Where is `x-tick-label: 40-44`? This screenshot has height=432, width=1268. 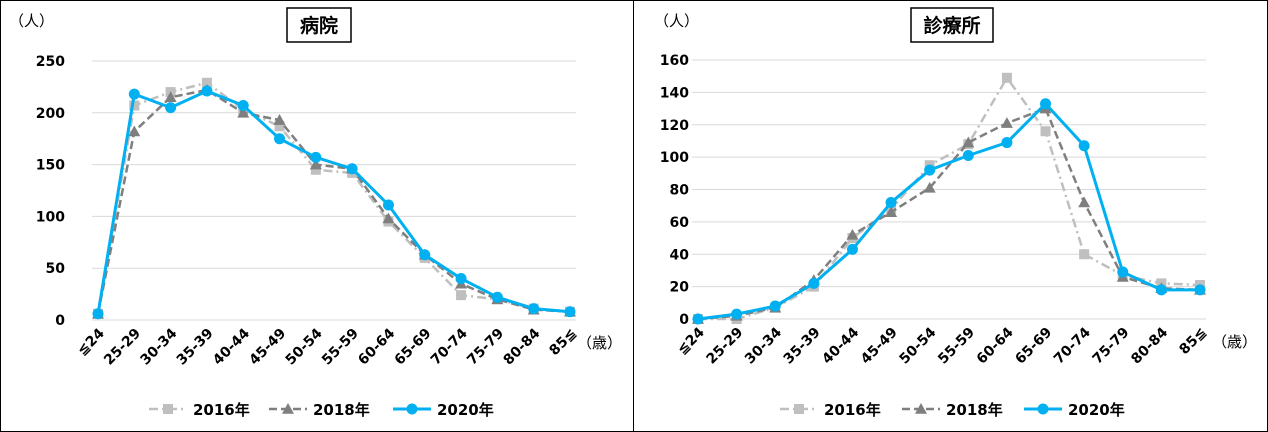
x-tick-label: 40-44 is located at coordinates (231, 346).